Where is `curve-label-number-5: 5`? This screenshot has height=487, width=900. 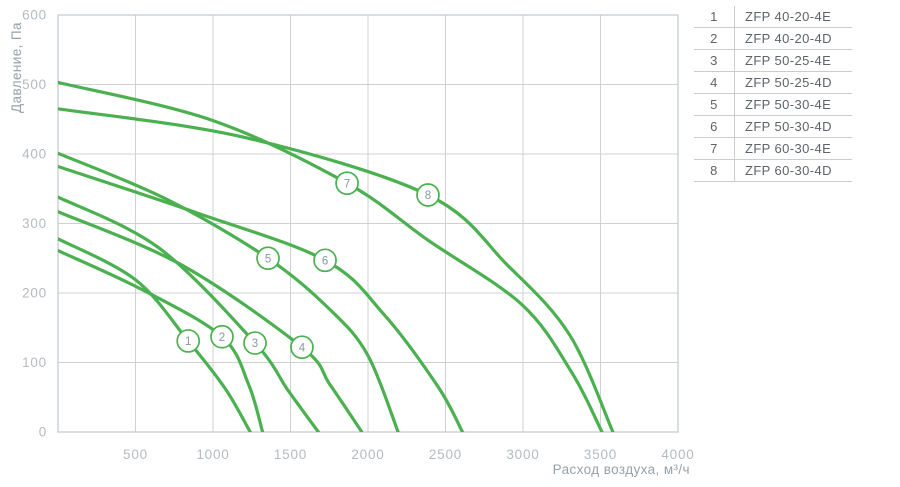 curve-label-number-5: 5 is located at coordinates (268, 259).